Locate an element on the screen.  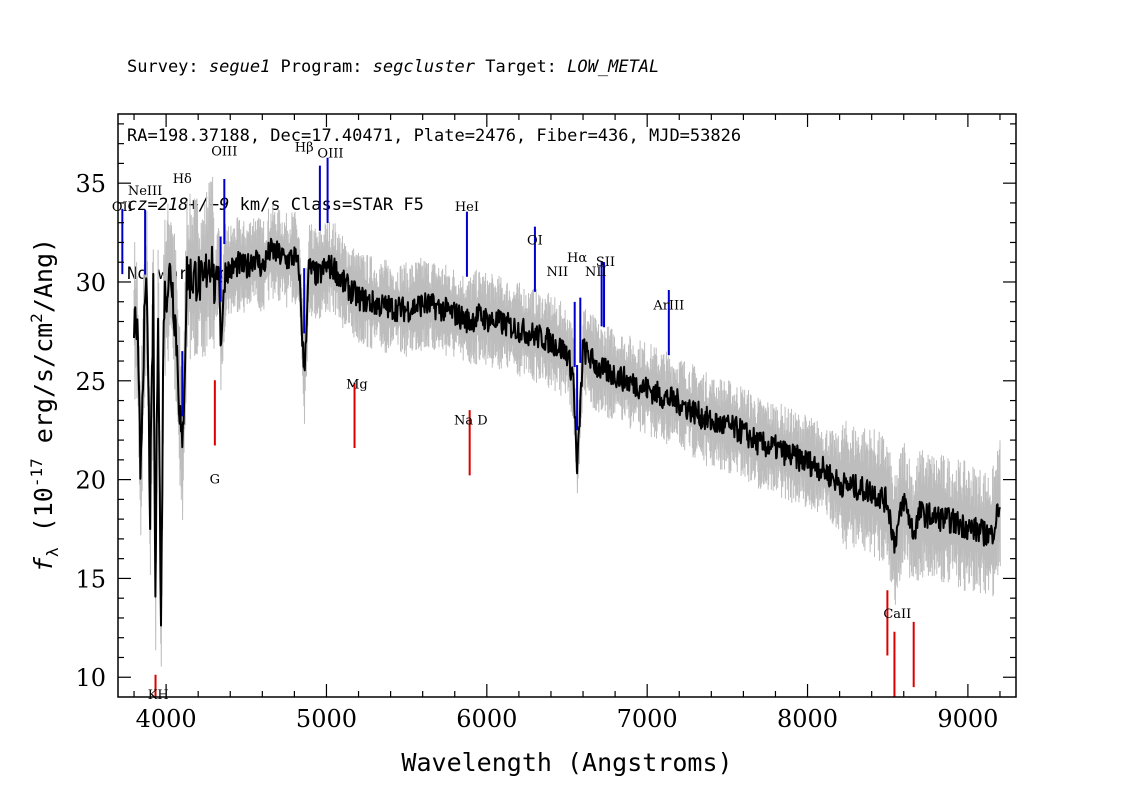
target-label: Target: is located at coordinates (521, 67).